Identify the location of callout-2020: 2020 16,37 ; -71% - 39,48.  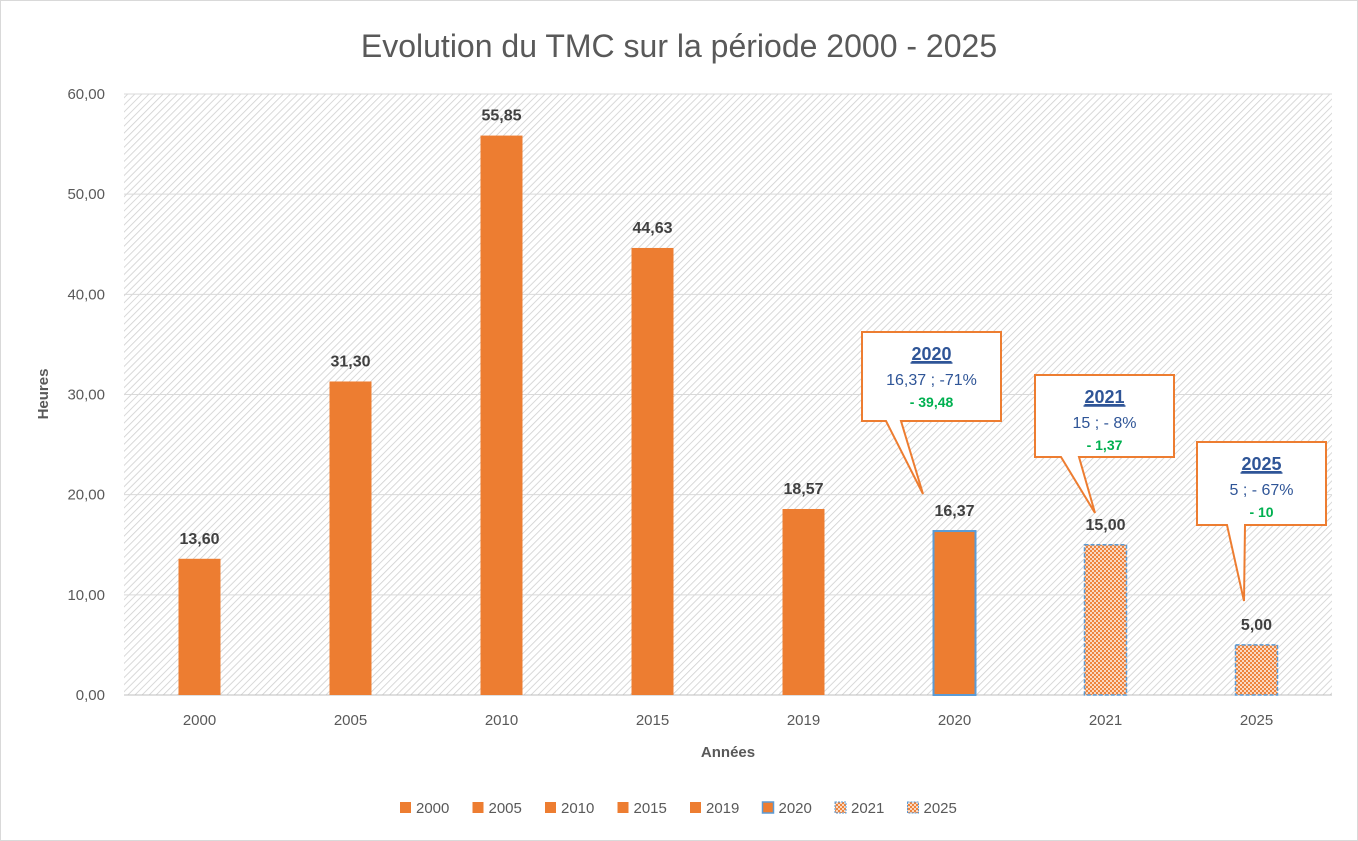
(931, 413).